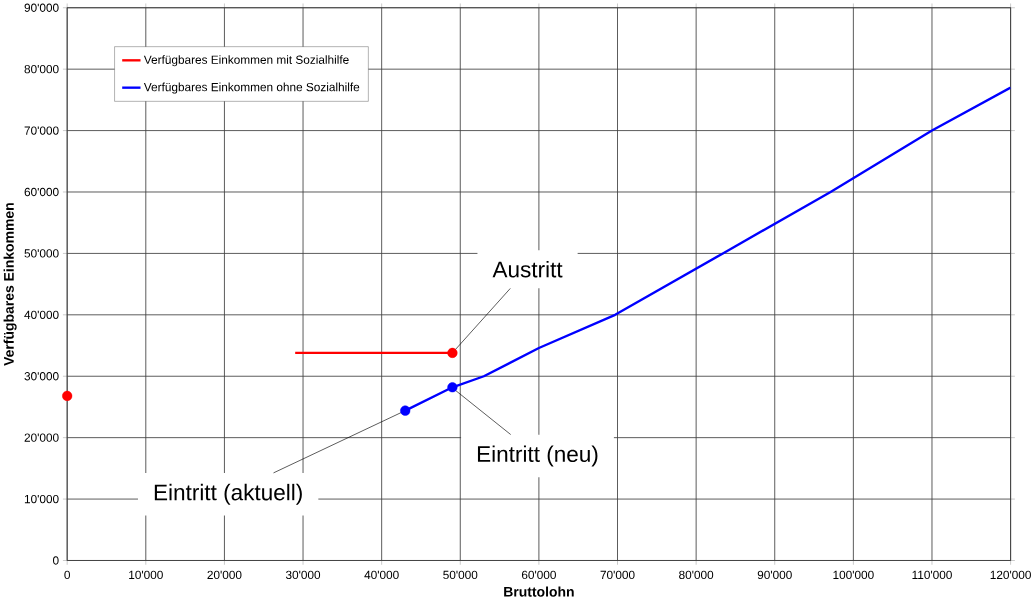 This screenshot has width=1035, height=600. Describe the element at coordinates (1010, 574) in the screenshot. I see `x-tick-label: 120'000` at that location.